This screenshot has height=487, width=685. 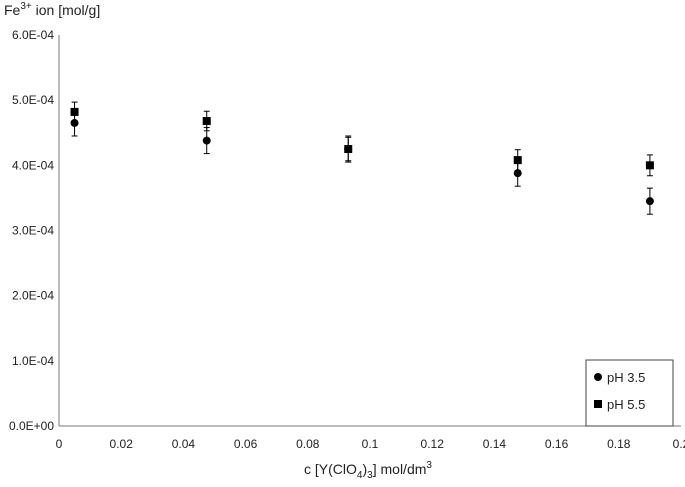 What do you see at coordinates (598, 377) in the screenshot?
I see `legend-marker-circle` at bounding box center [598, 377].